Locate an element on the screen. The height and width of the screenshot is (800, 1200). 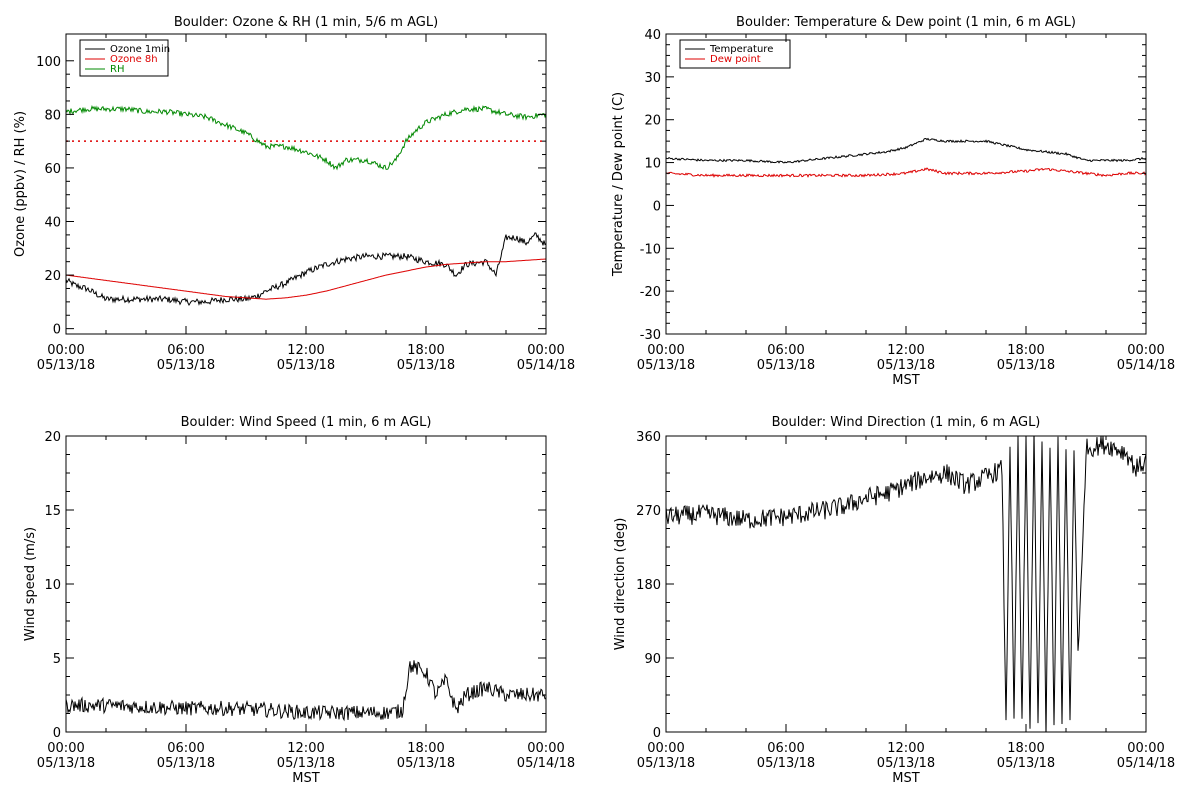
y-tick-label: 5 is located at coordinates (57, 659).